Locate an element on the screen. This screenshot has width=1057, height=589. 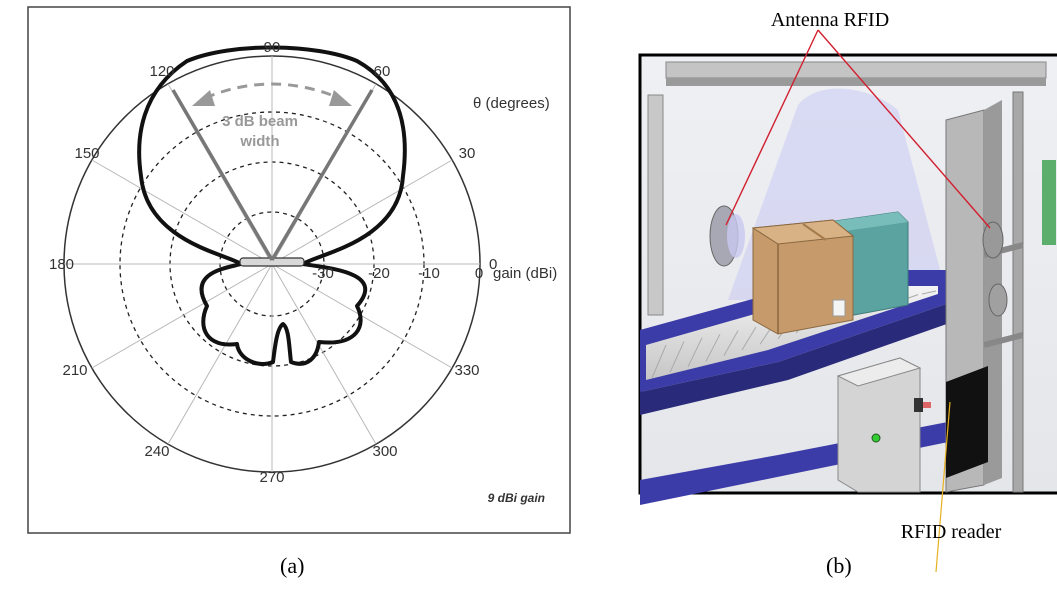
antenna-leader-left is located at coordinates (772, 127).